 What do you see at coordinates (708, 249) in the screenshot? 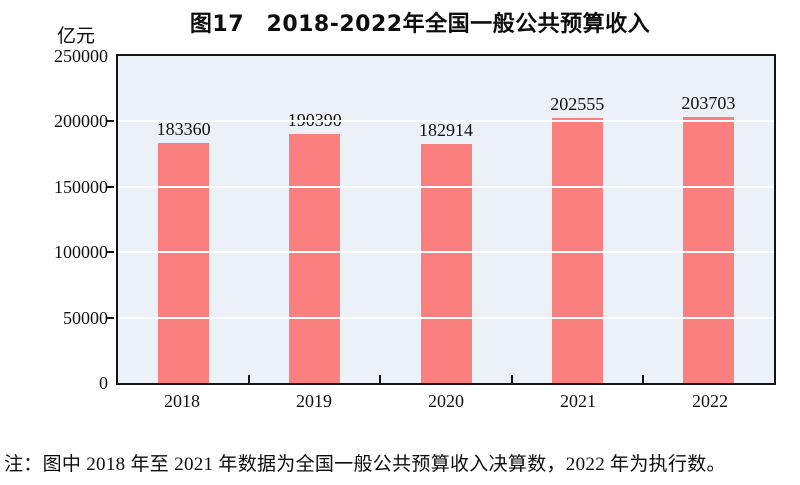
I see `bar-2022` at bounding box center [708, 249].